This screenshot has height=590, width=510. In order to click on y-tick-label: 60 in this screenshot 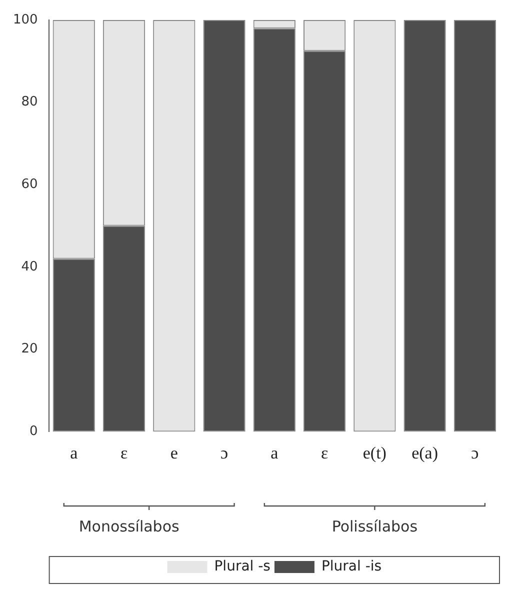, I will do `click(29, 184)`.